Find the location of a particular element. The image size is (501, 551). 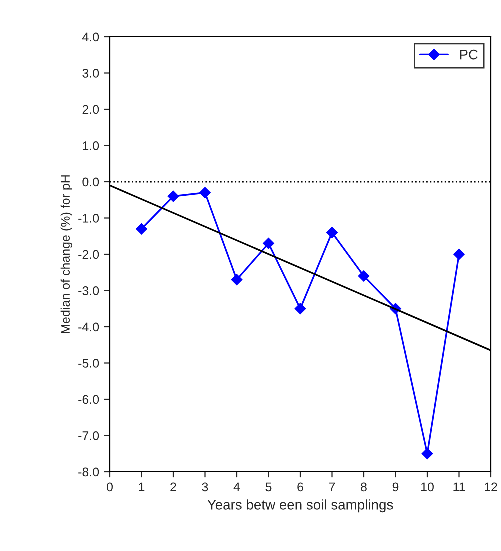

y-tick-label: 1.0 is located at coordinates (91, 146).